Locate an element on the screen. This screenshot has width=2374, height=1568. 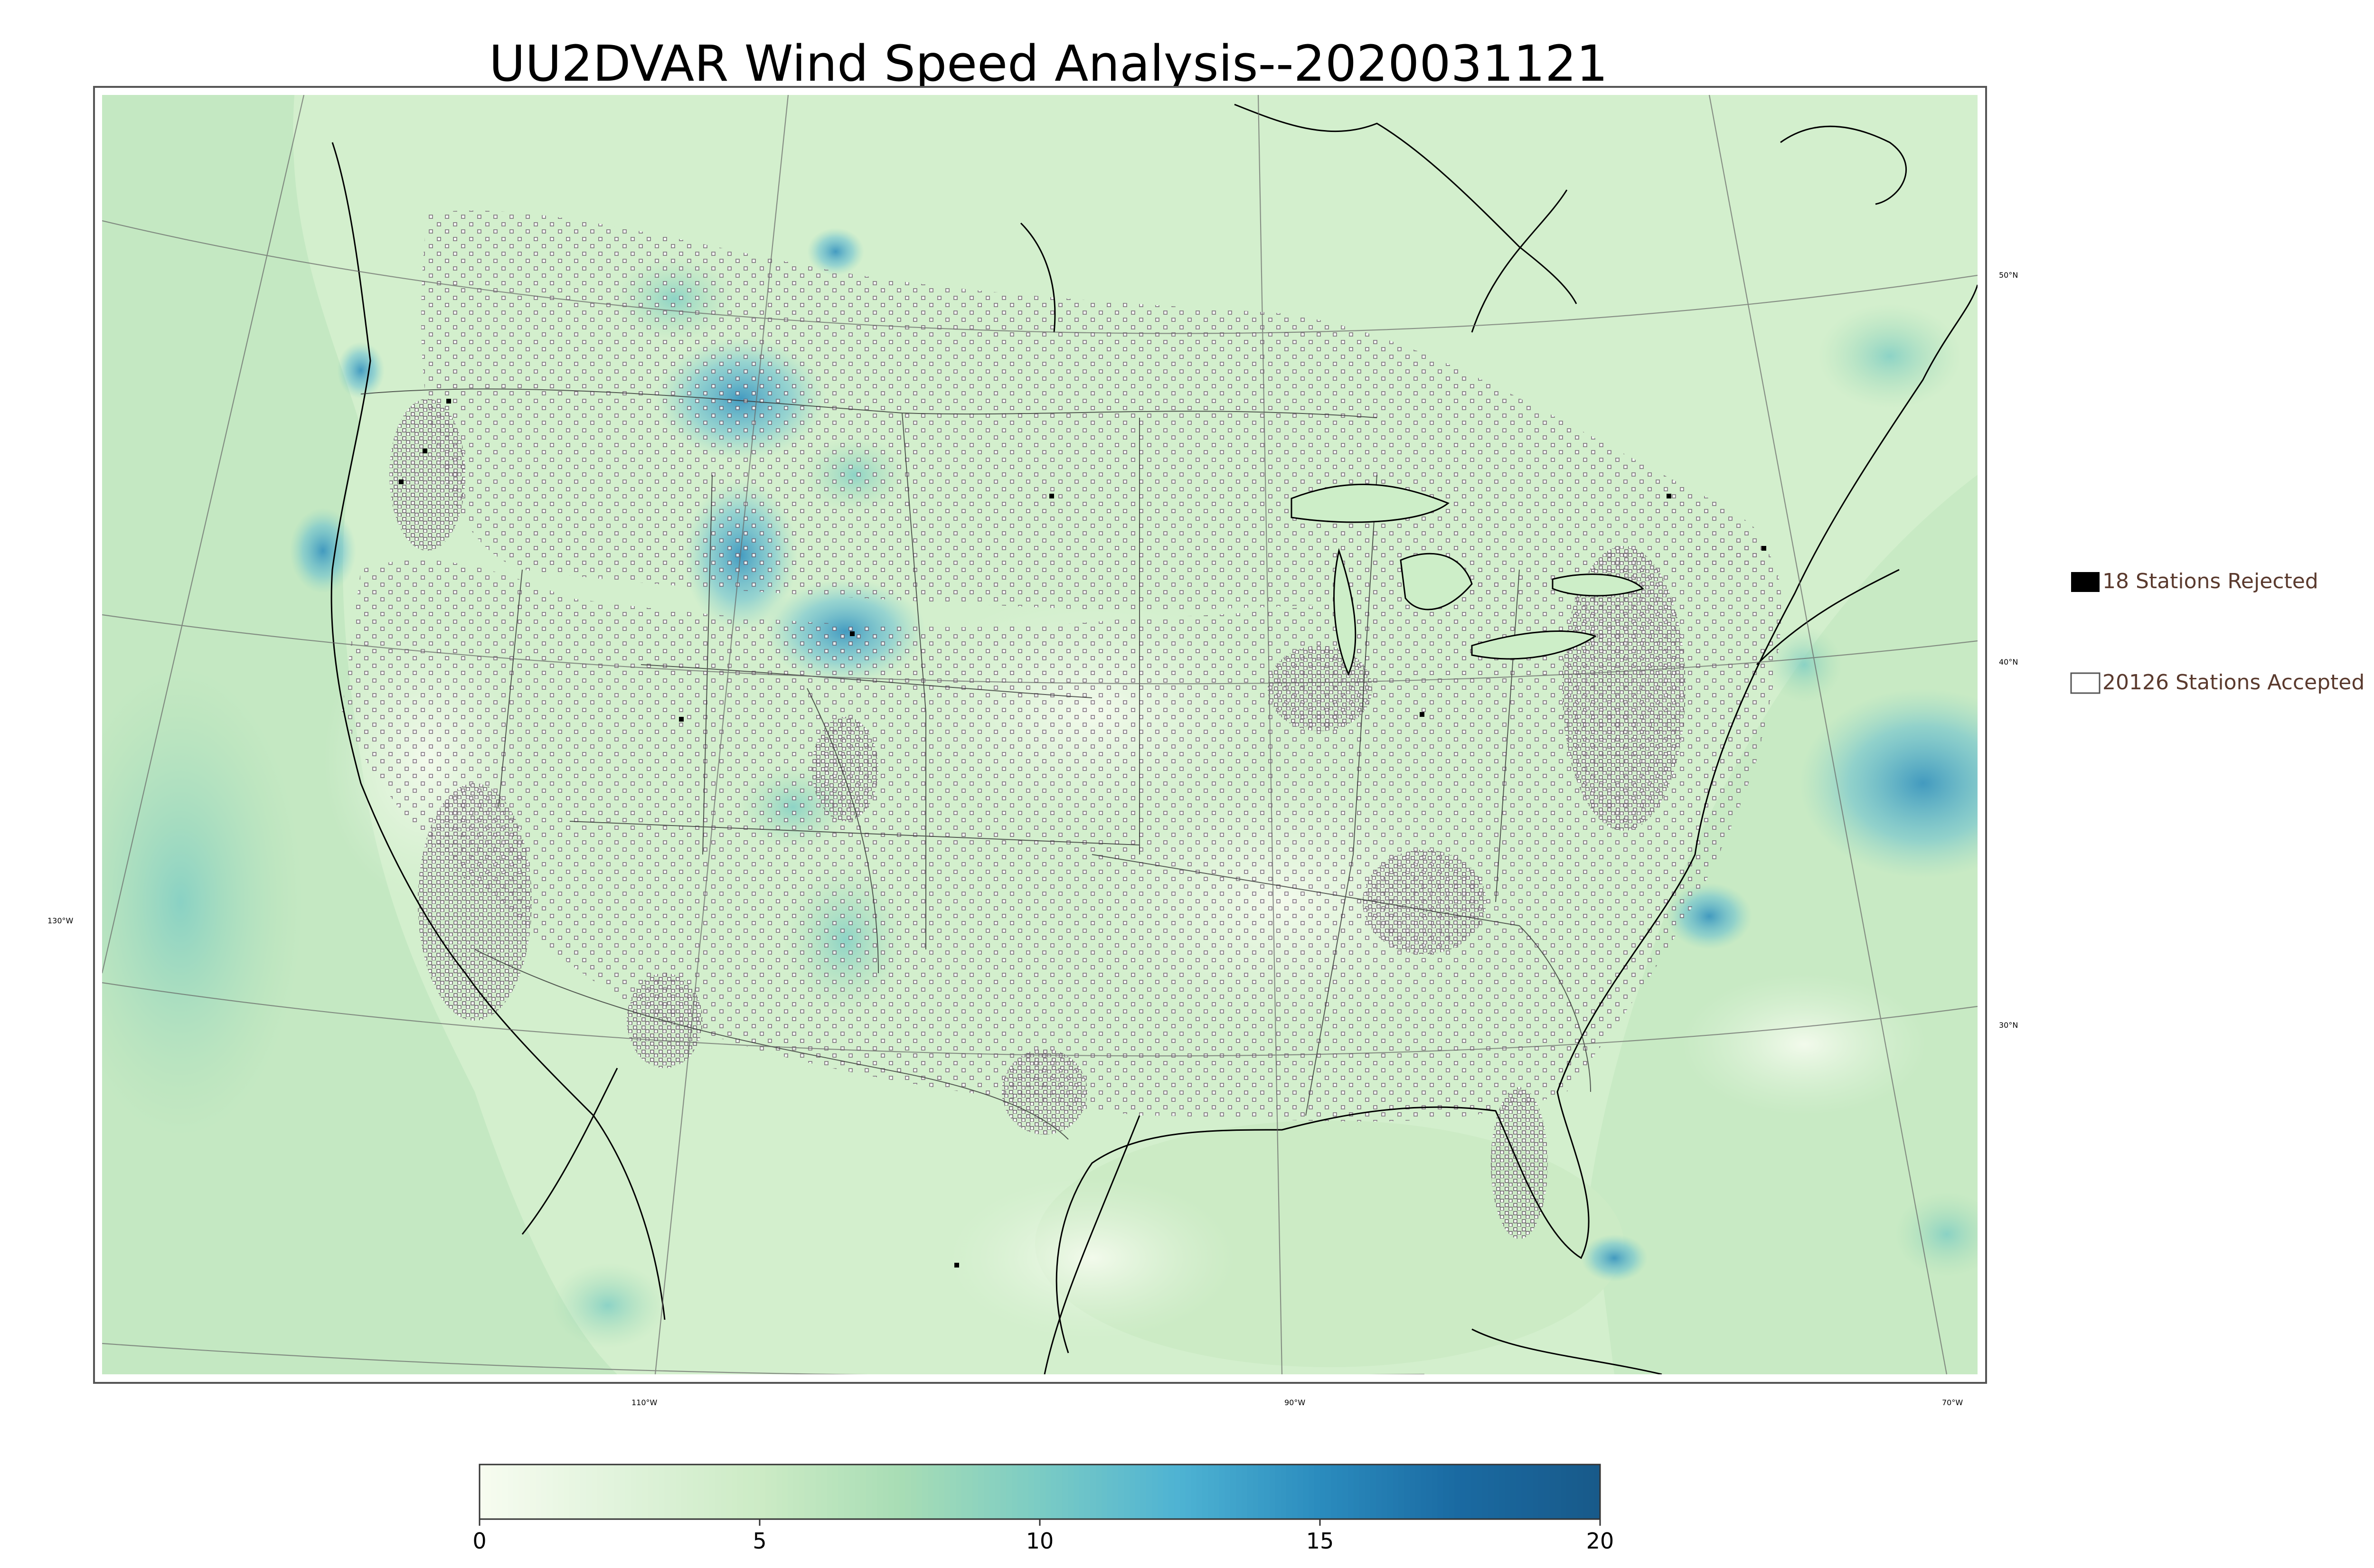
lat-label-40n: 40°N is located at coordinates (2008, 662).